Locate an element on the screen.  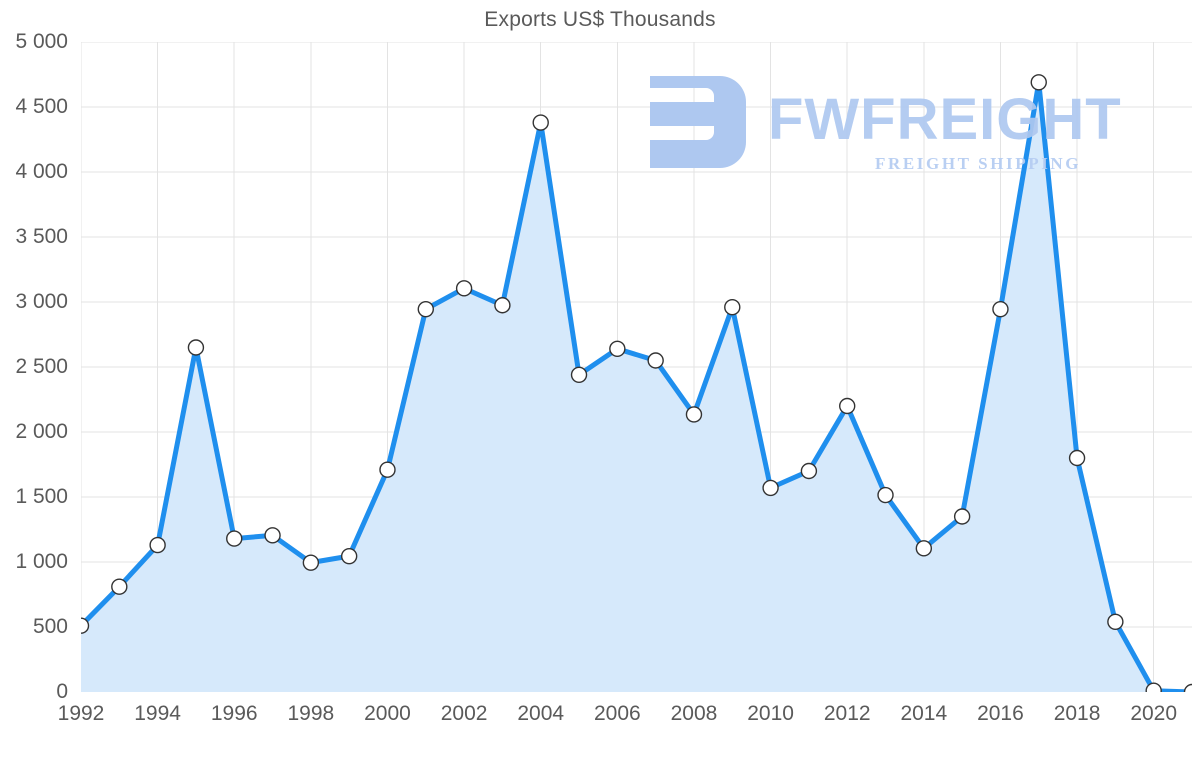
x-axis-tick-label: 2012 is located at coordinates (847, 713).